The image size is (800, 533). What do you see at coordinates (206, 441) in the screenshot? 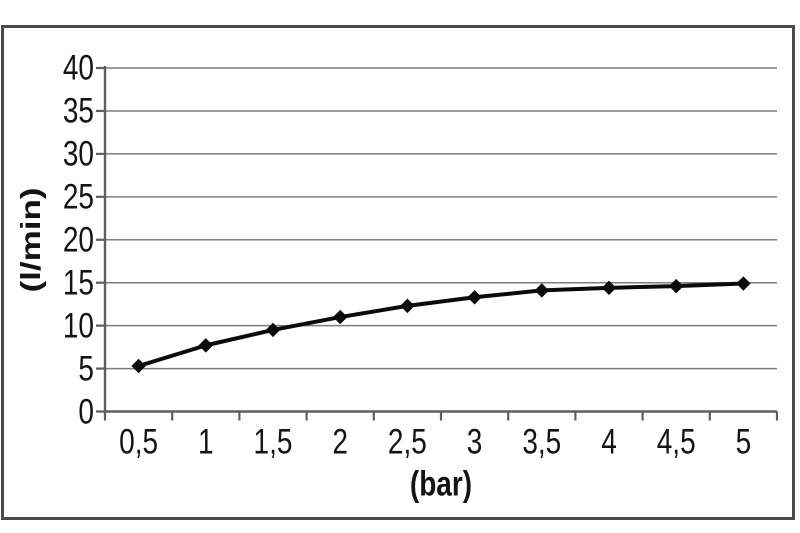
I see `x-tick-label: 1` at bounding box center [206, 441].